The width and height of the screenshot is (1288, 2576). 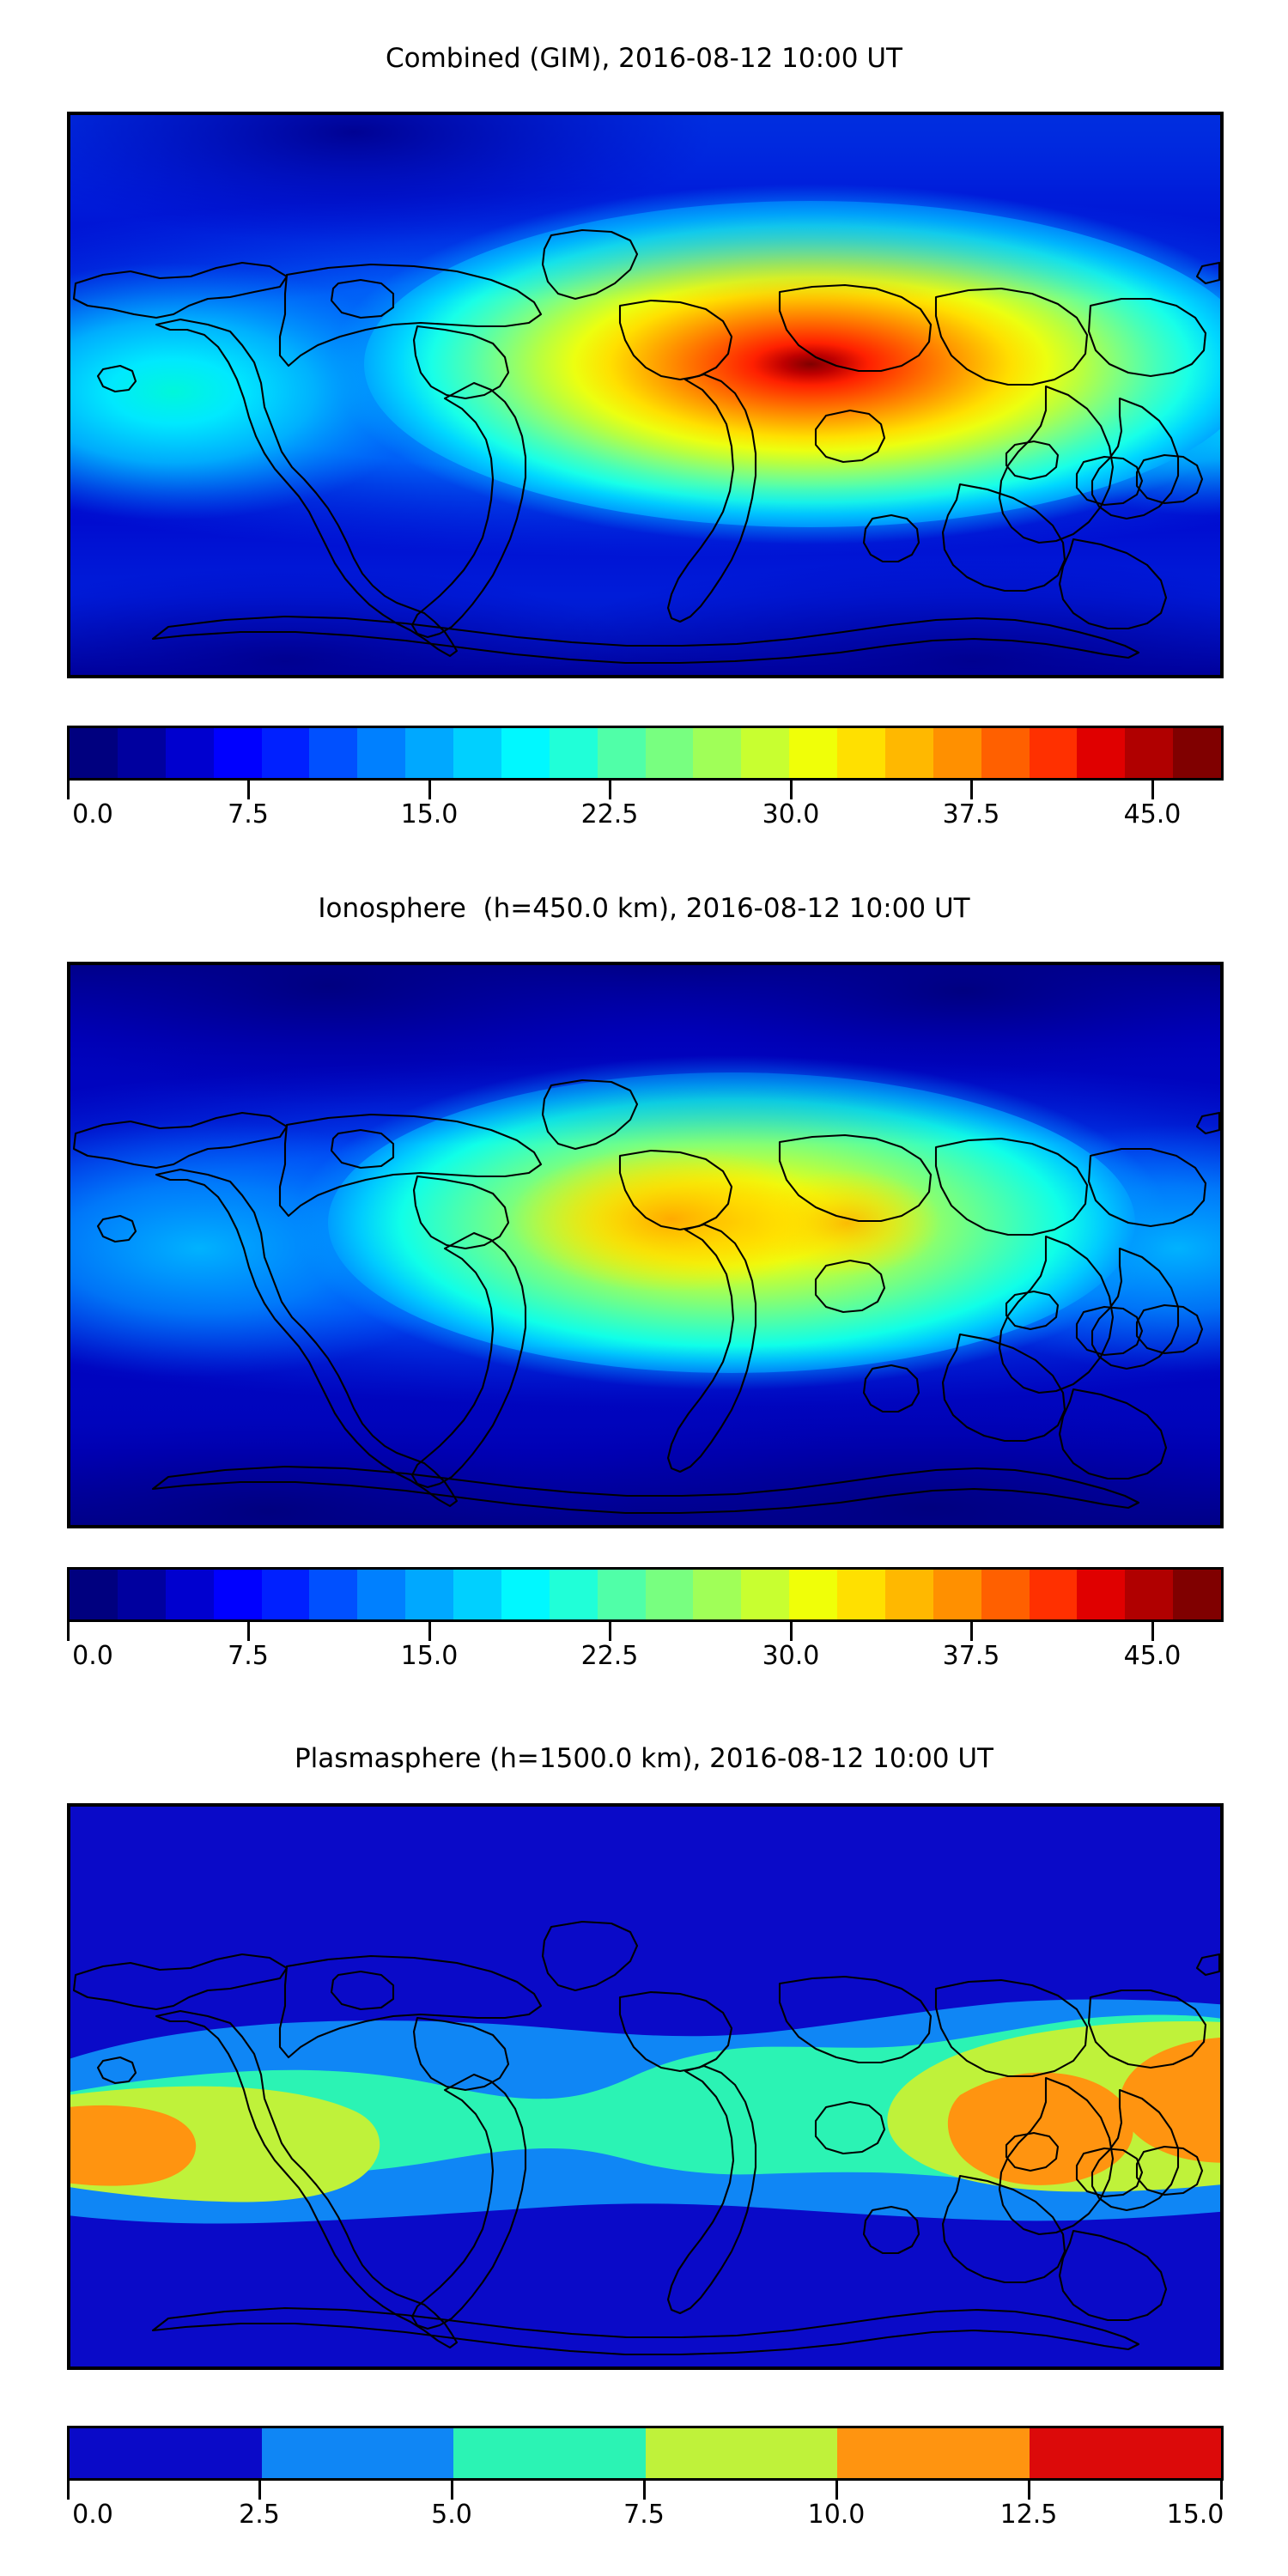 I want to click on colorbar-ionosphere: 0.0 7.5 15.0 22.5 30.0 37.5 45.0, so click(x=645, y=1625).